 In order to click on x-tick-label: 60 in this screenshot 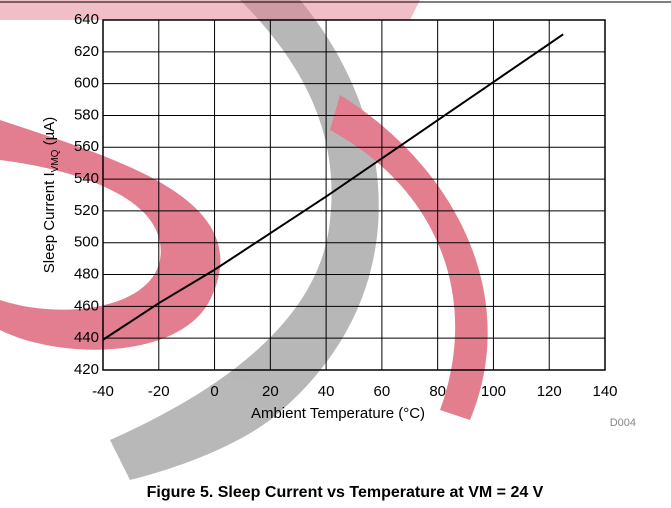, I will do `click(382, 391)`.